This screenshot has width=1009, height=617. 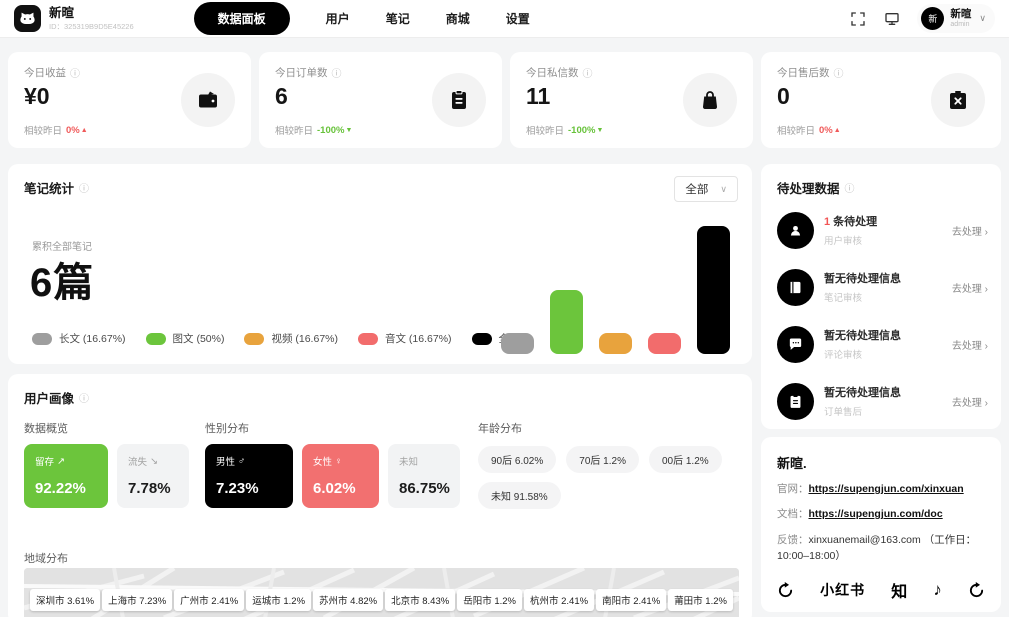 What do you see at coordinates (517, 459) in the screenshot?
I see `age-pill: 90后 6.02%` at bounding box center [517, 459].